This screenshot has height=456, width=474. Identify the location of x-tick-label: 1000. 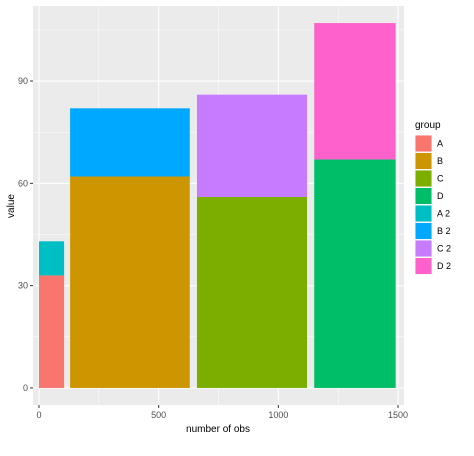
(278, 415).